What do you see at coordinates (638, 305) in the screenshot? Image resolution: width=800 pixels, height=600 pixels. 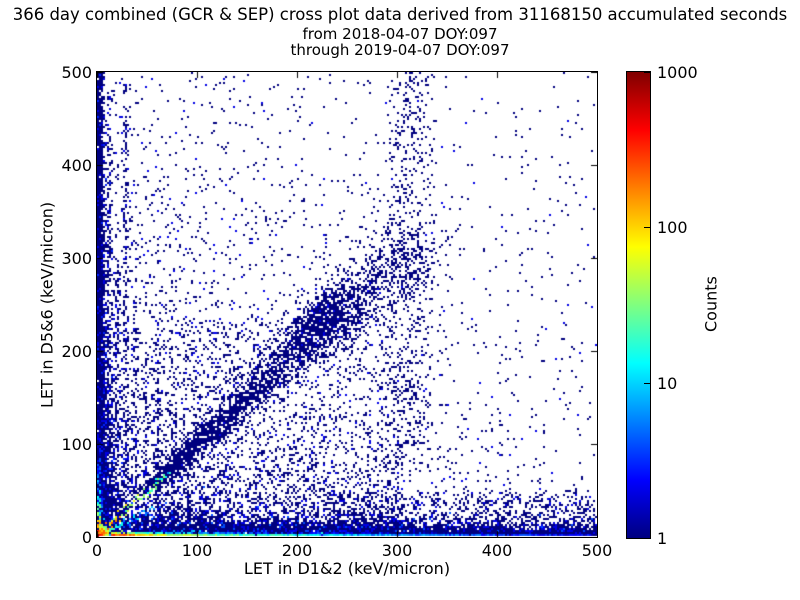 I see `colorbar` at bounding box center [638, 305].